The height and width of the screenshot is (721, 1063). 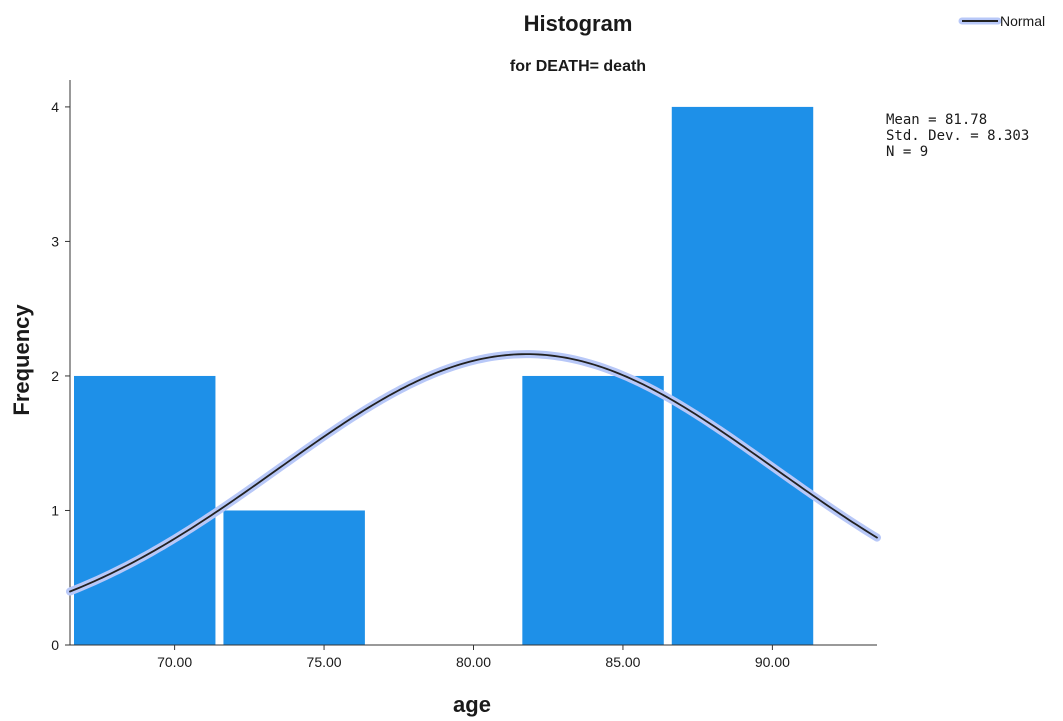 I want to click on legend-label: Normal, so click(x=1022, y=21).